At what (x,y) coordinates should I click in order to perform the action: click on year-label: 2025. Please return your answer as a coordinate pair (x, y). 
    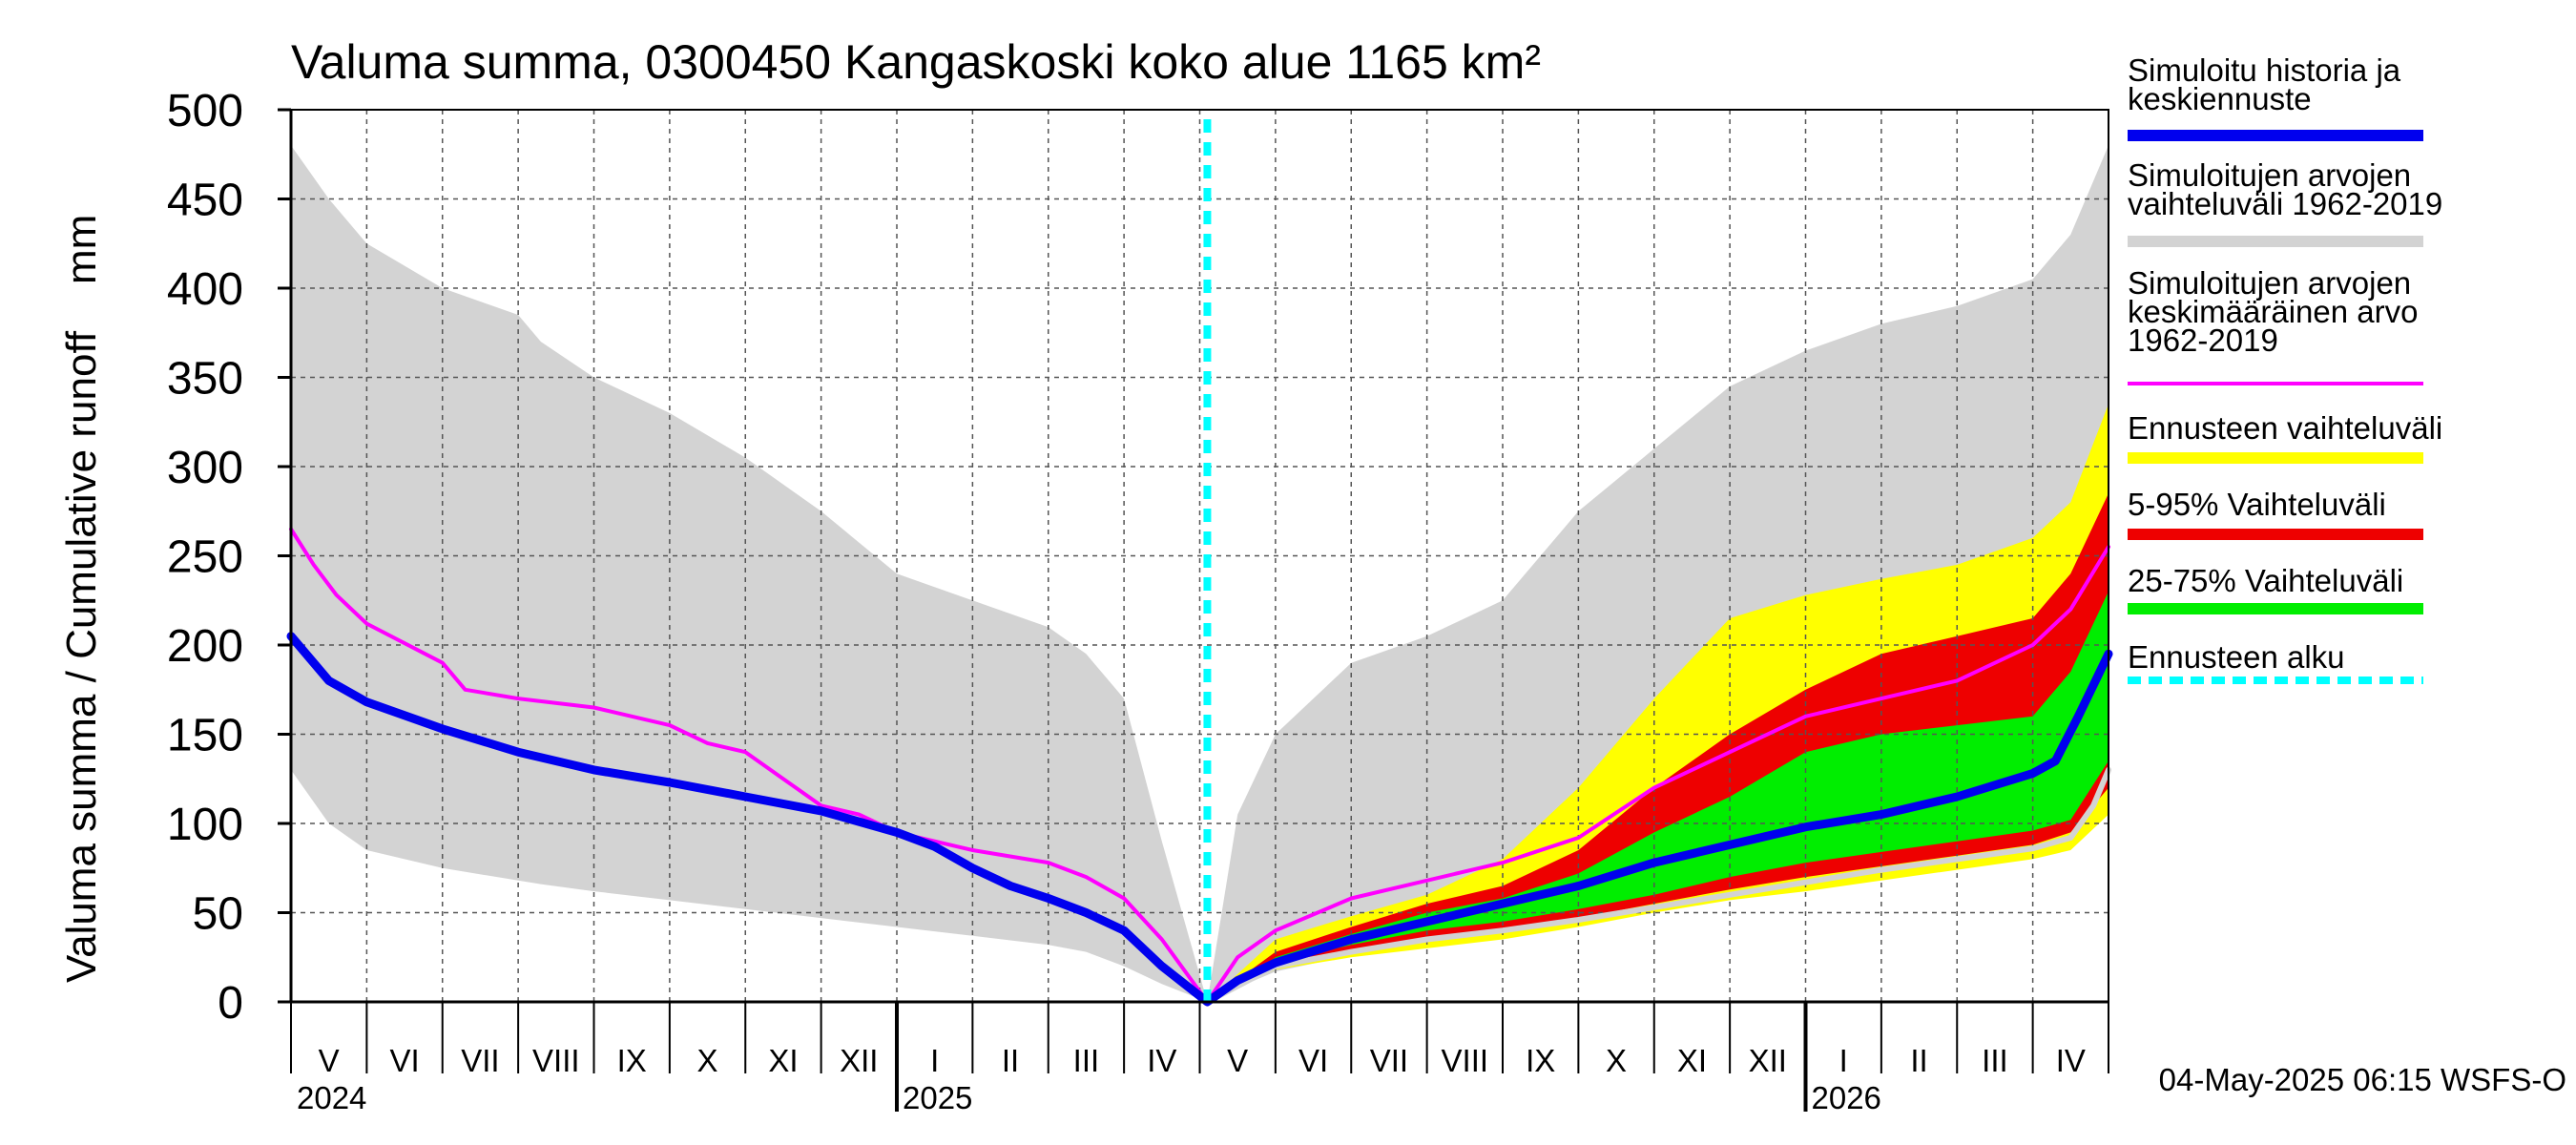
    Looking at the image, I should click on (937, 1098).